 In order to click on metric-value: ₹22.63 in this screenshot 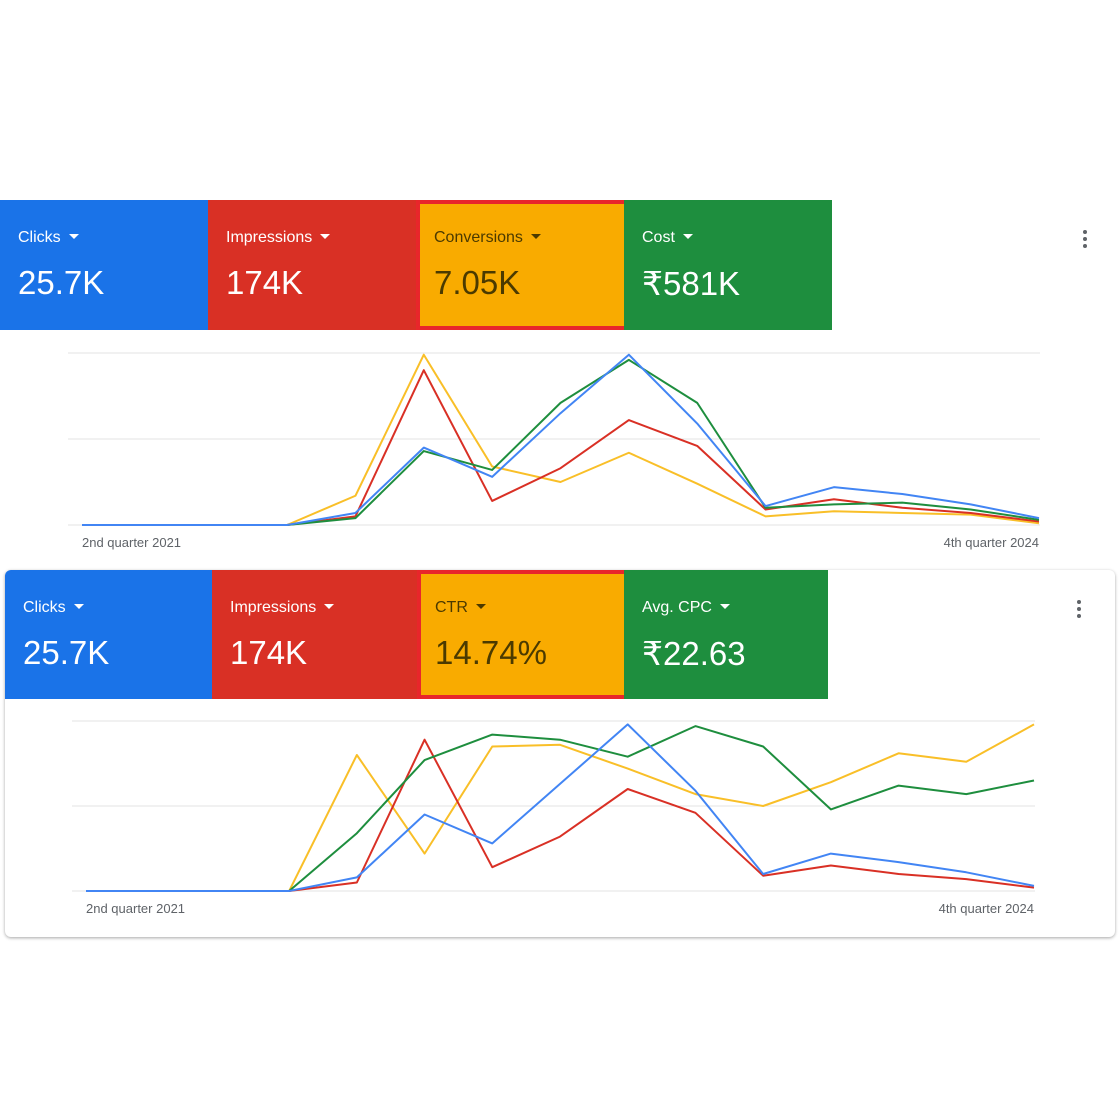, I will do `click(694, 653)`.